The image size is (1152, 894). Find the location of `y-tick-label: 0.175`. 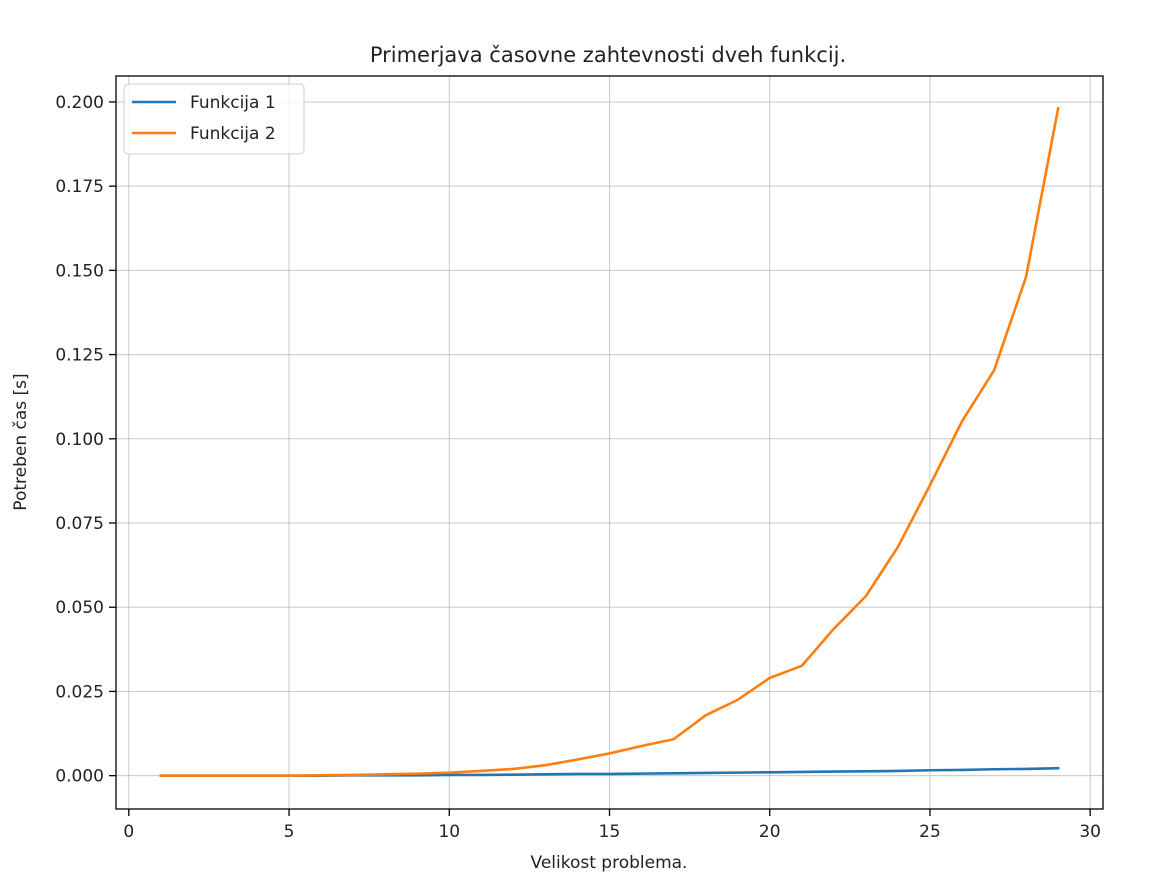

y-tick-label: 0.175 is located at coordinates (79, 187).